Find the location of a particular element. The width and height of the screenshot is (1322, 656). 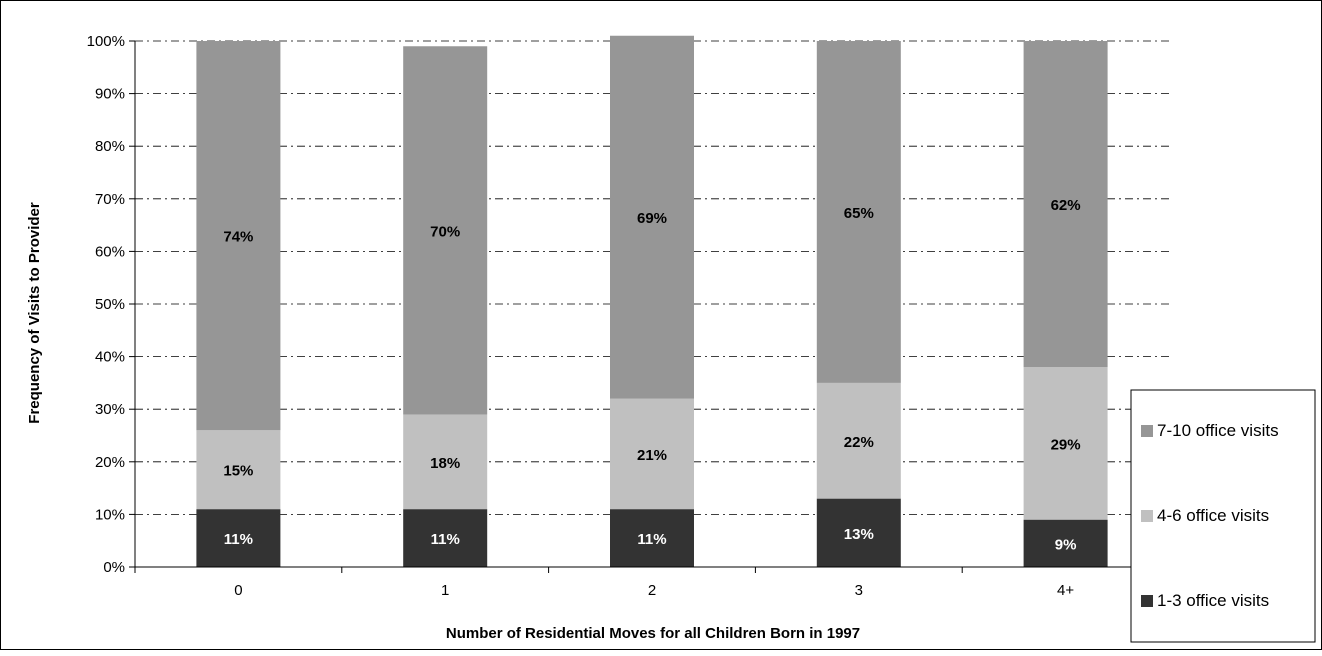

data-label: 15% is located at coordinates (238, 471).